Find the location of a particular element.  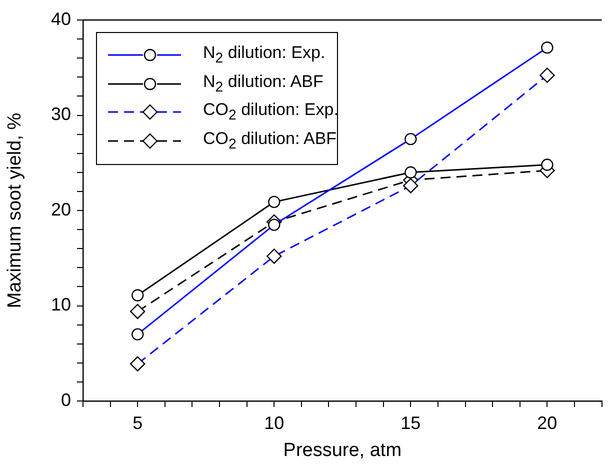

x-tick-label: 15 is located at coordinates (410, 422).